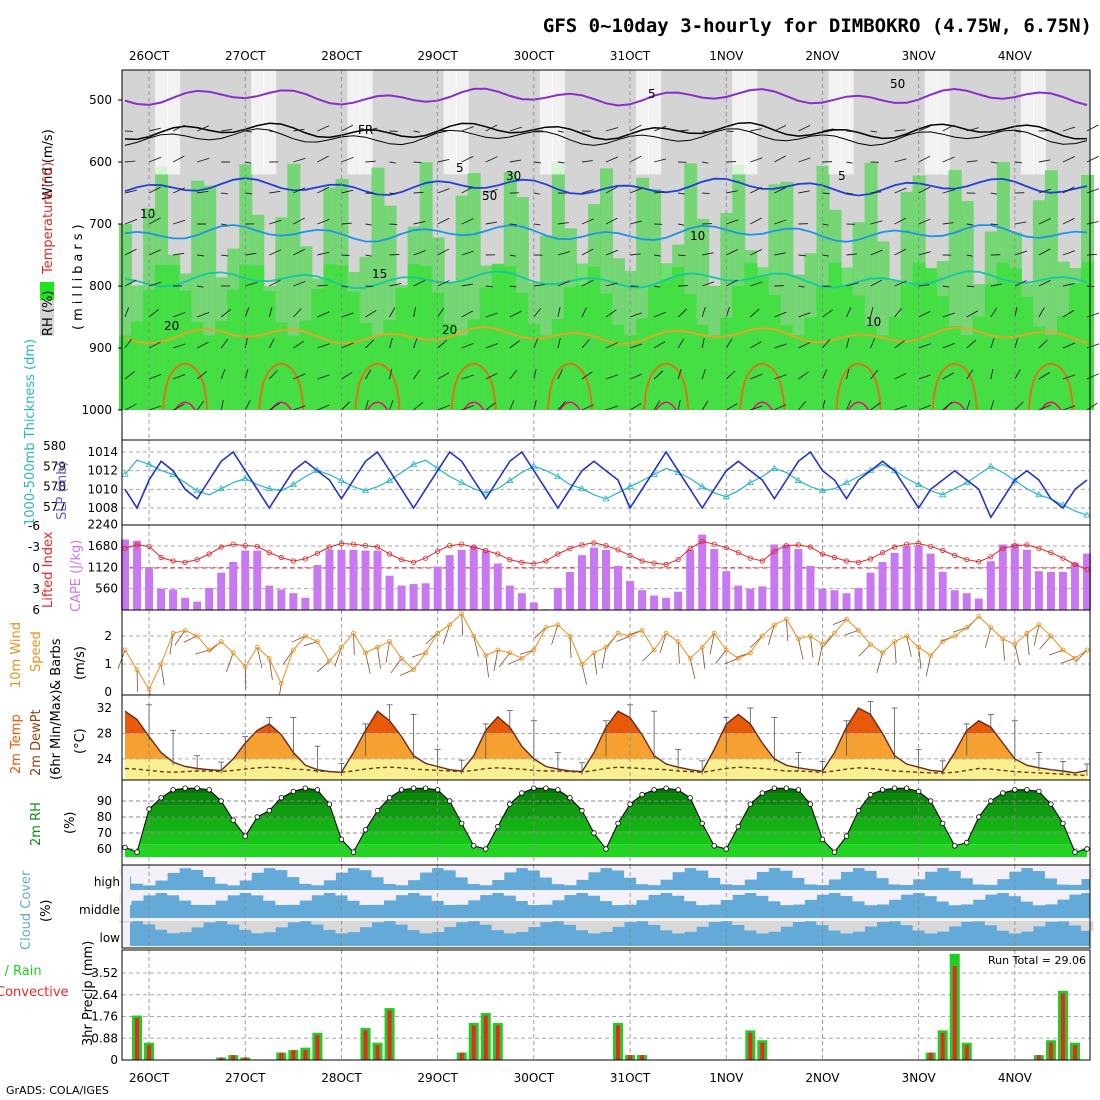 This screenshot has width=1100, height=1100. Describe the element at coordinates (149, 56) in the screenshot. I see `top-date-label: 26OCT` at that location.